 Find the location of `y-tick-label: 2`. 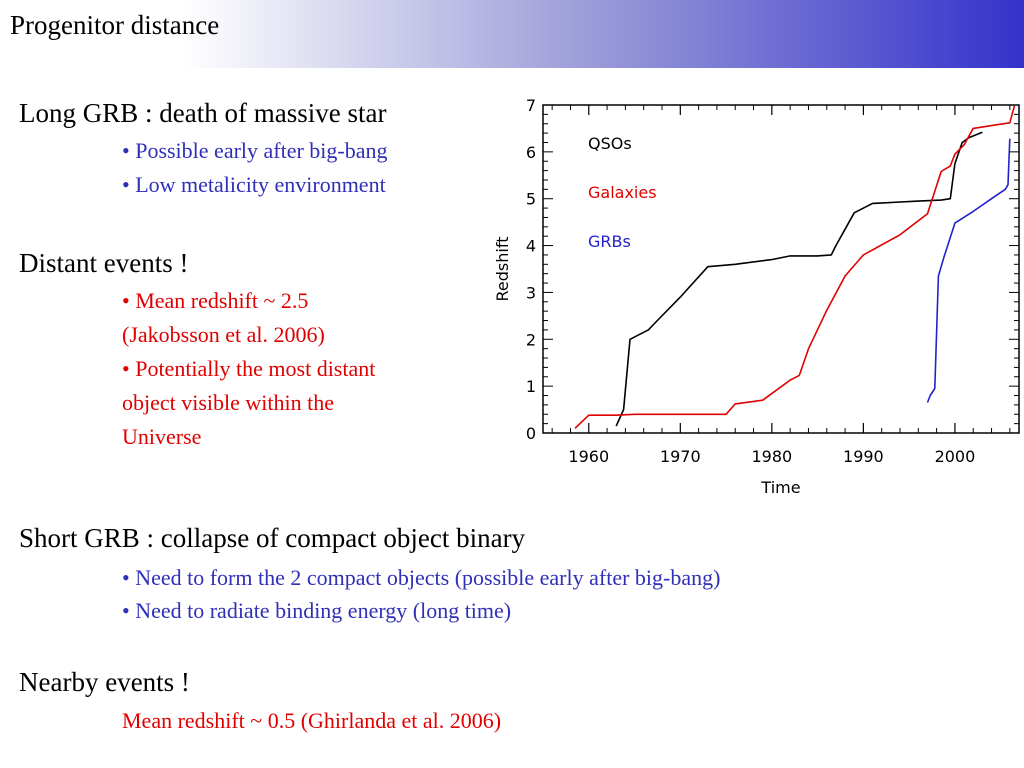

y-tick-label: 2 is located at coordinates (531, 339).